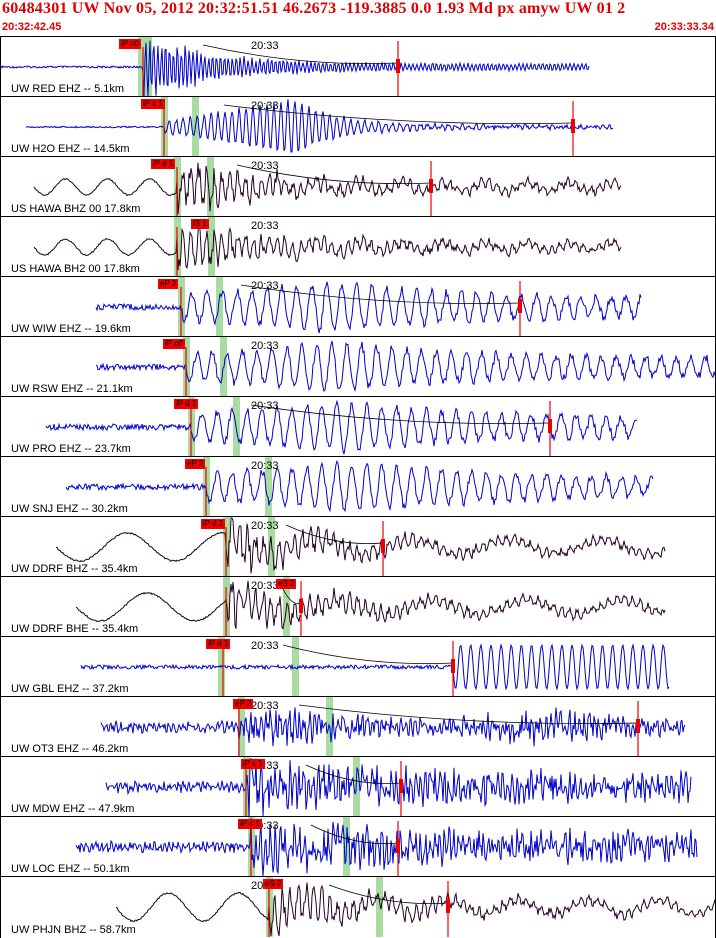 The width and height of the screenshot is (716, 938). I want to click on station-panel: 20:33 eP 2 UW SNJ EHZ -- 30.2km, so click(358, 486).